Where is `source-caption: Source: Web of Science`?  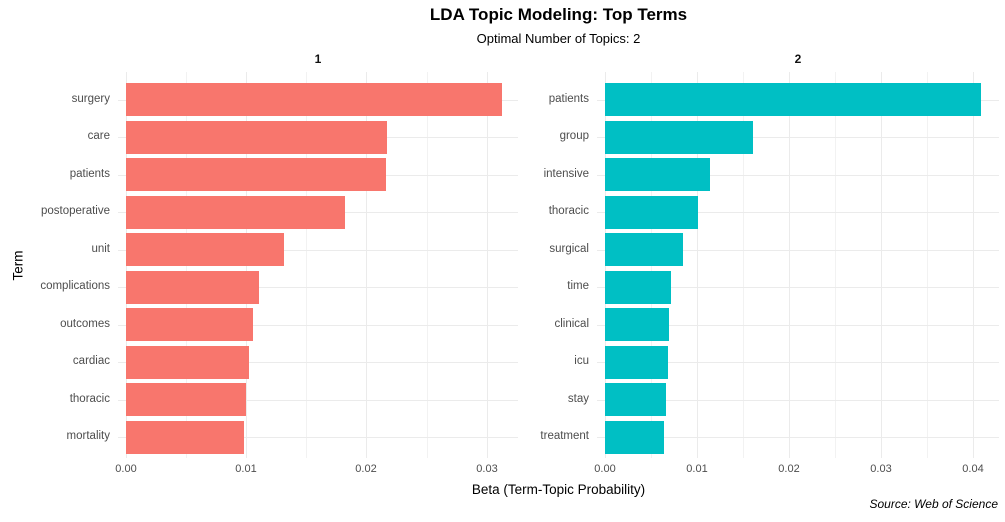 source-caption: Source: Web of Science is located at coordinates (933, 504).